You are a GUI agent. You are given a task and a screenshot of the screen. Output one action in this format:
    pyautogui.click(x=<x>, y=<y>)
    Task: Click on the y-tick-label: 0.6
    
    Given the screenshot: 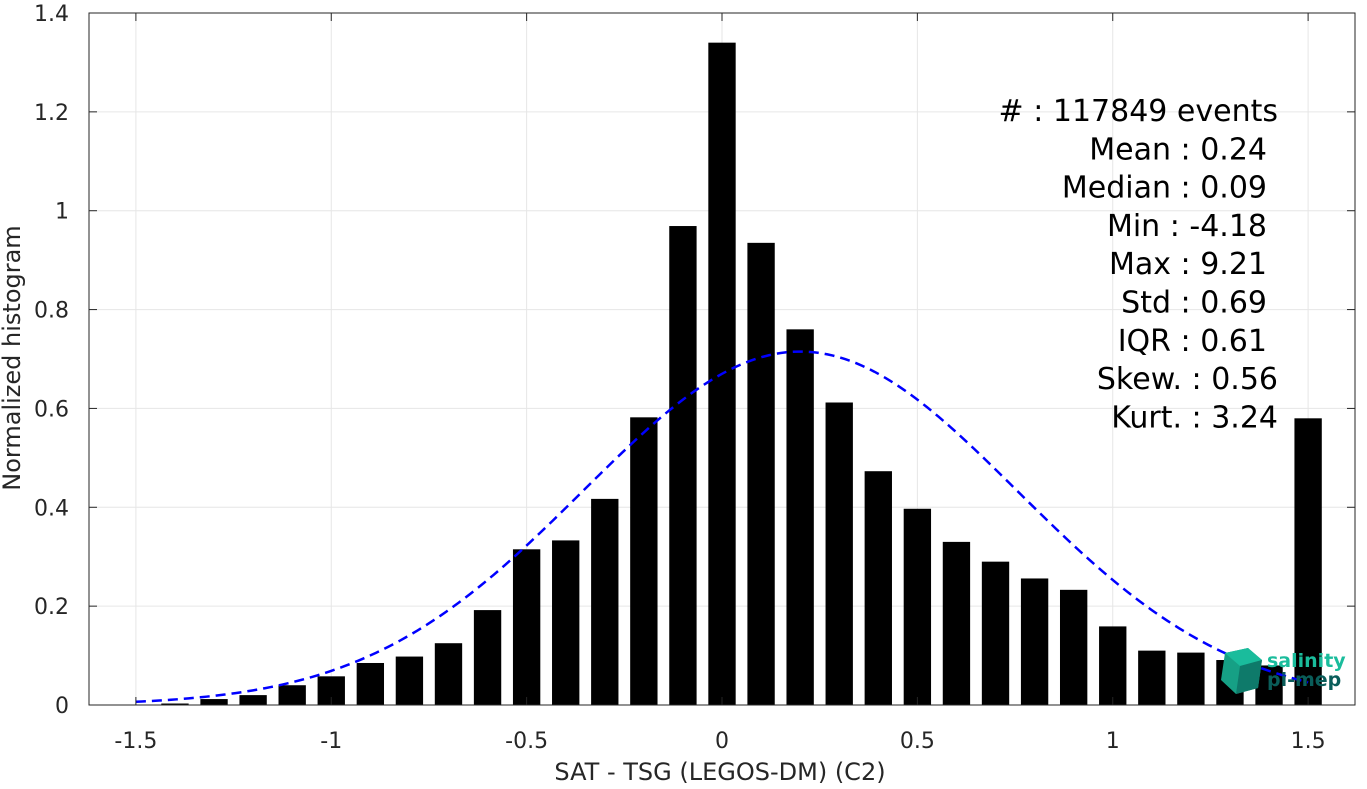 What is the action you would take?
    pyautogui.click(x=51, y=409)
    